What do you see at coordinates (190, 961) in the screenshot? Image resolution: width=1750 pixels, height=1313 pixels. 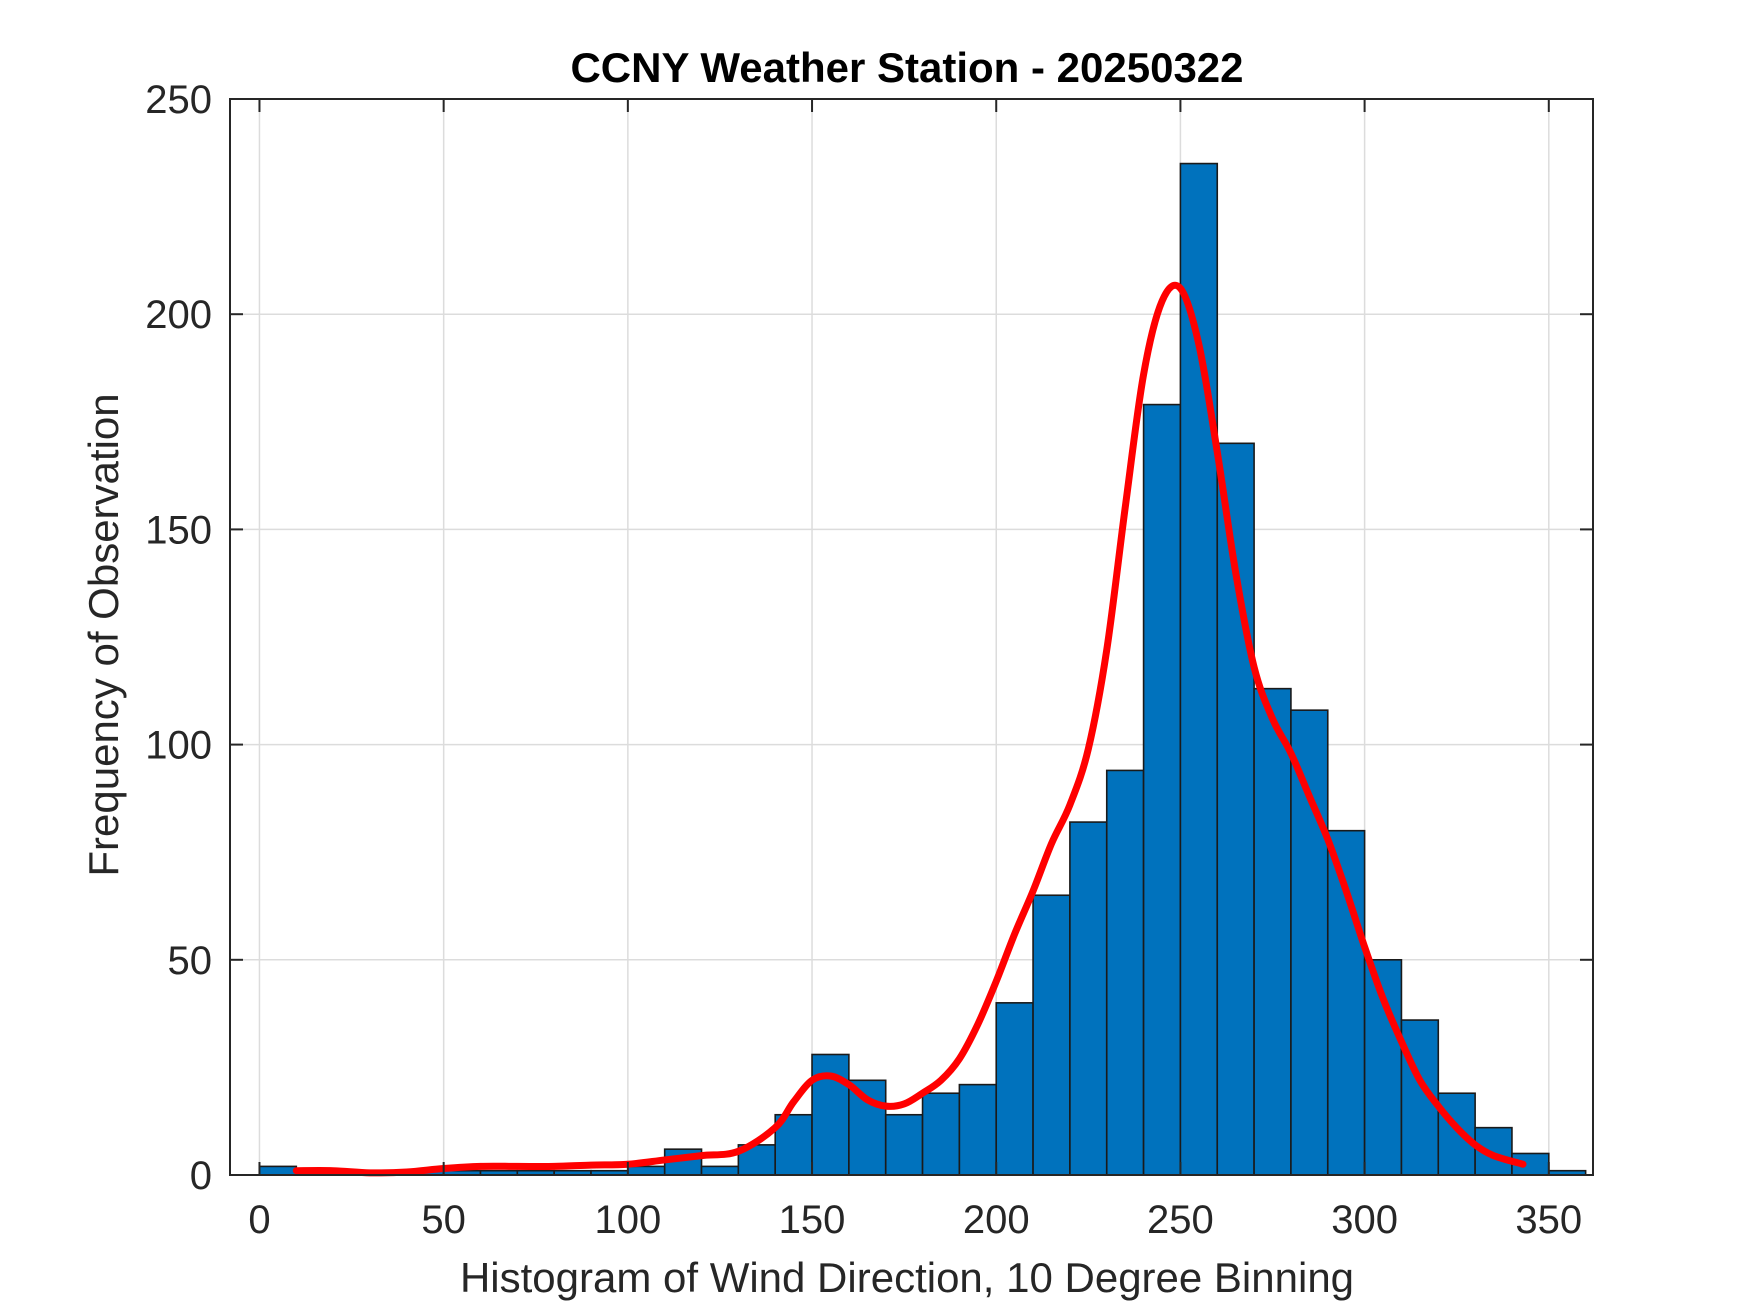 I see `y-tick-label: 50` at bounding box center [190, 961].